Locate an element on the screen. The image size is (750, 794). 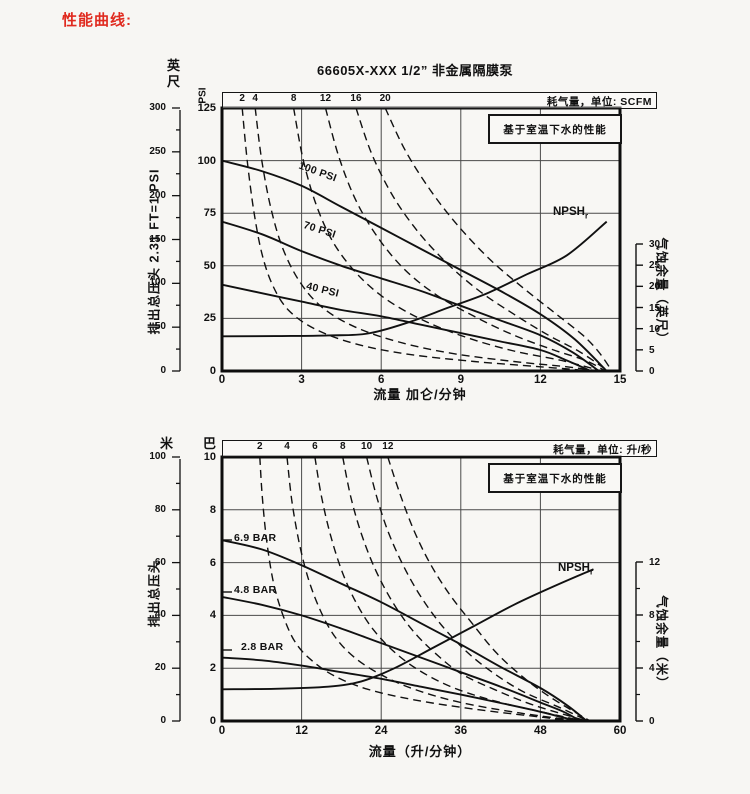
feet-axis-title: 英尺 is located at coordinates (174, 73).